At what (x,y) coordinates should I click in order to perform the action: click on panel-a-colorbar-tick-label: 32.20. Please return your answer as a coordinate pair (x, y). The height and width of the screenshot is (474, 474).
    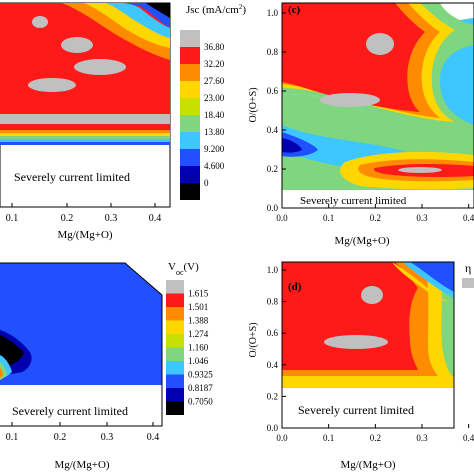
    Looking at the image, I should click on (214, 64).